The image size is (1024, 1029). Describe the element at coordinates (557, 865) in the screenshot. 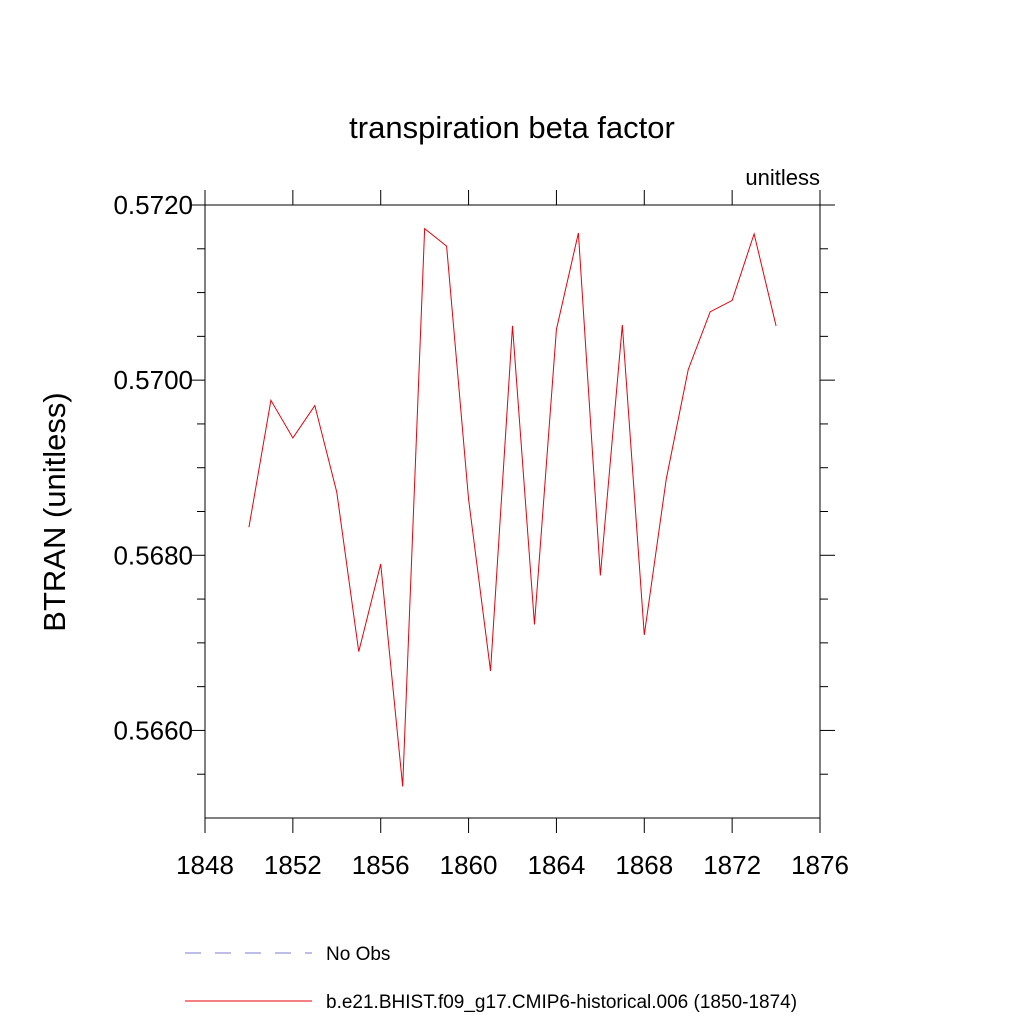

I see `x-tick-label: 1864` at that location.